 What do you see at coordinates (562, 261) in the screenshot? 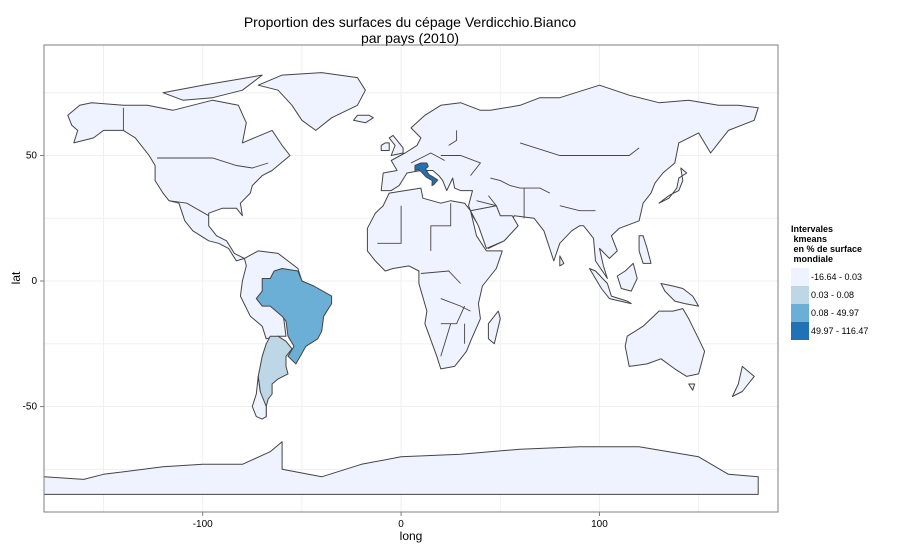
I see `land-sri-lanka` at bounding box center [562, 261].